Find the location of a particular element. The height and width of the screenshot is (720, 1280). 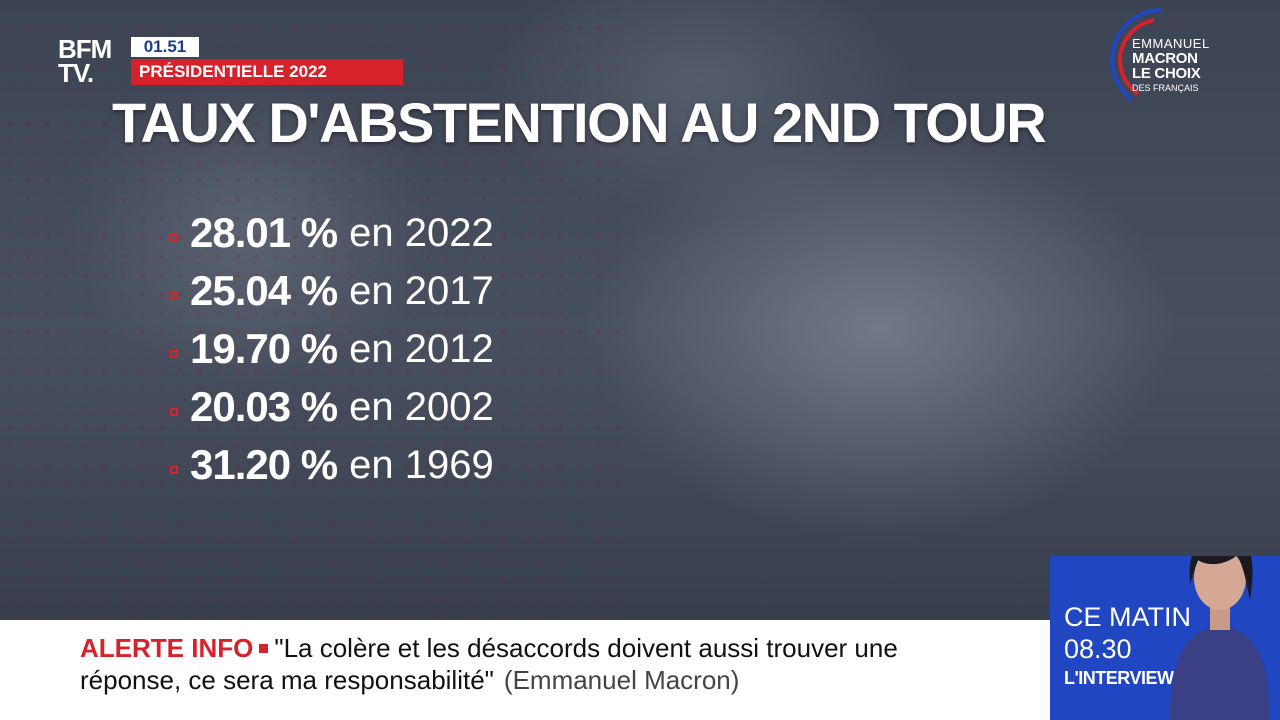

campaign-emblem: EMMANUEL MACRON LE CHOIX DES FRANÇAIS is located at coordinates (1162, 60).